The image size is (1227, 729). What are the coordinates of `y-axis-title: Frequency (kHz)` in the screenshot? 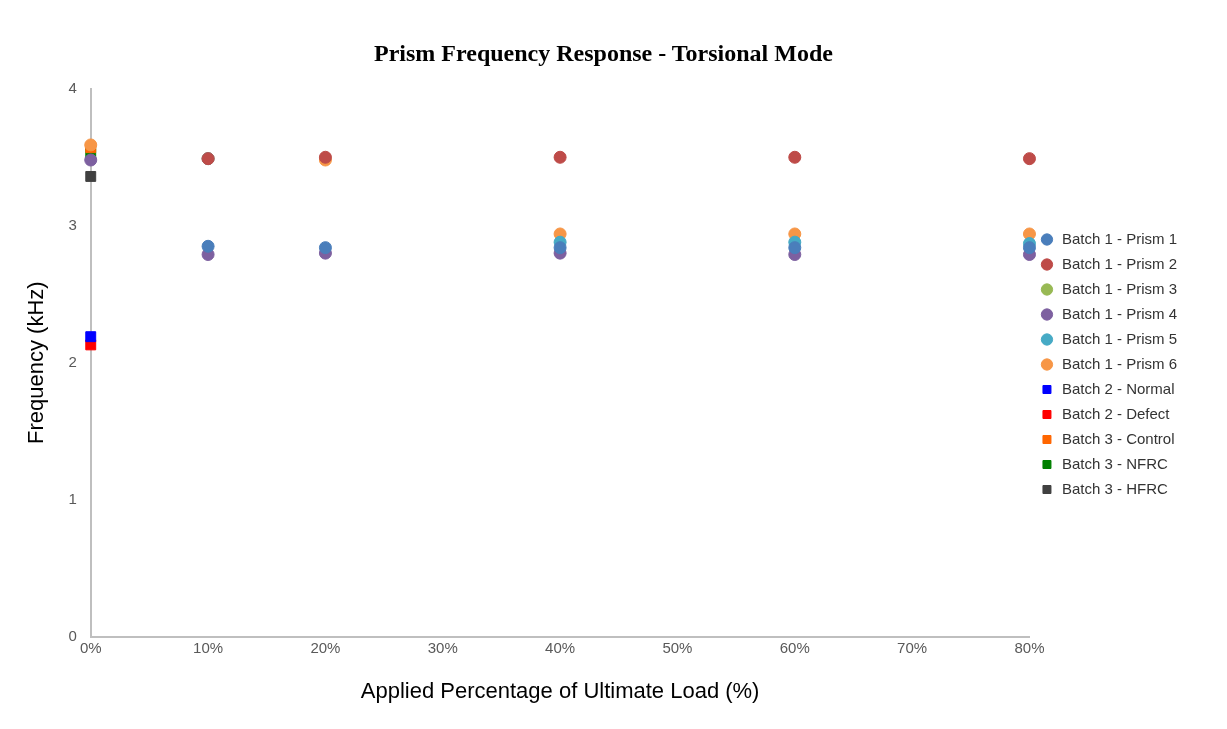 It's located at (36, 362).